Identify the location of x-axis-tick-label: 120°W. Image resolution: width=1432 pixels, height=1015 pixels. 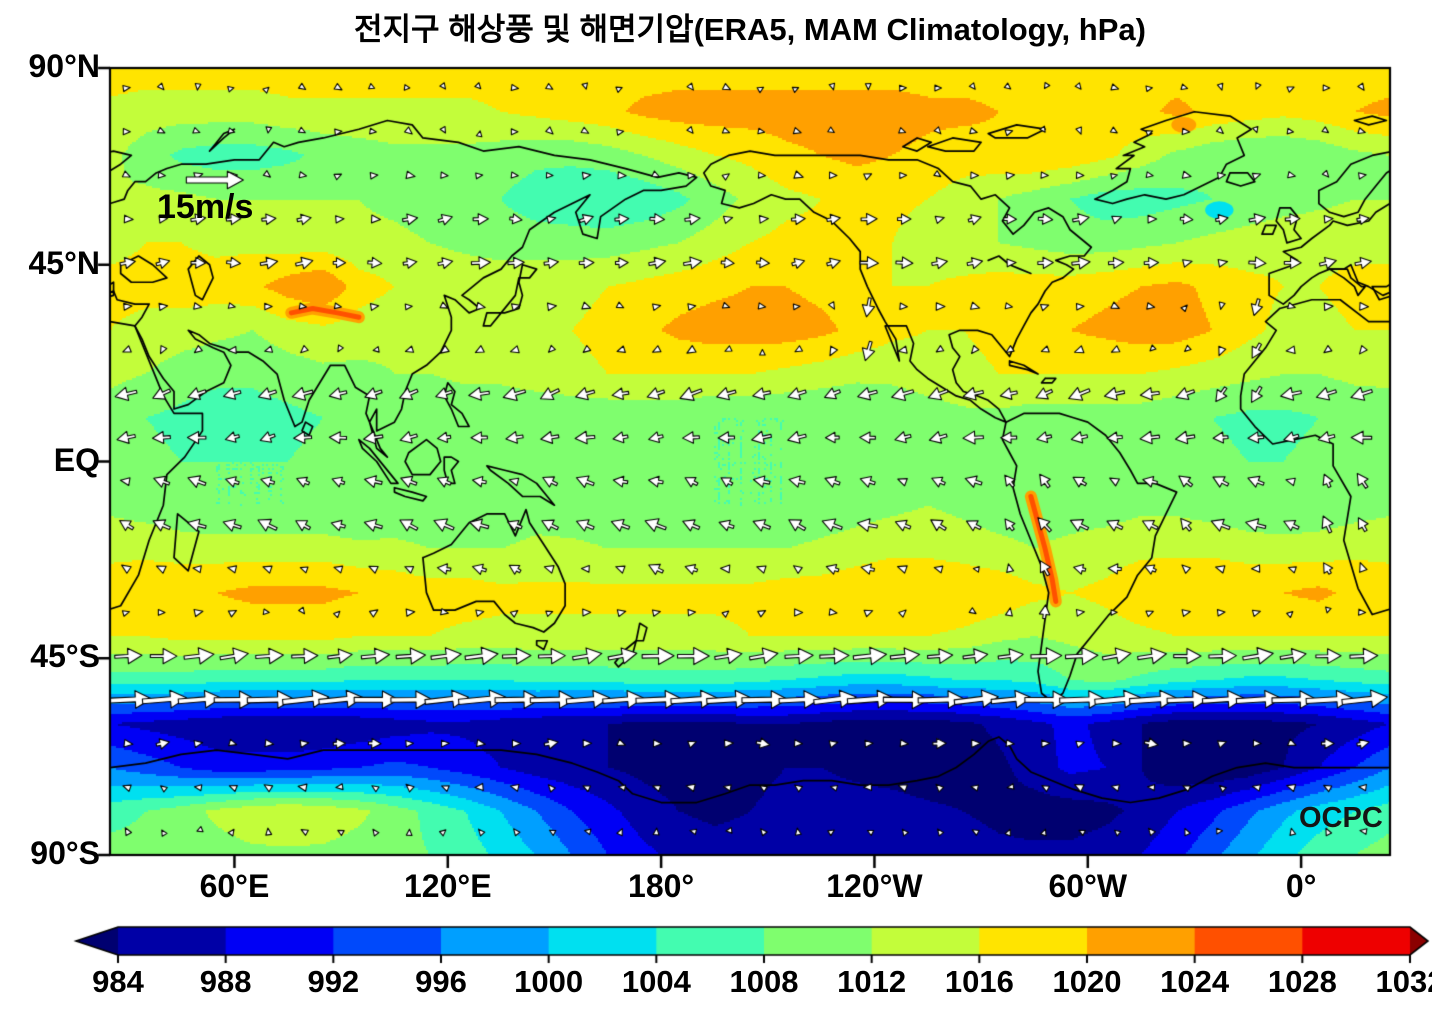
(874, 886).